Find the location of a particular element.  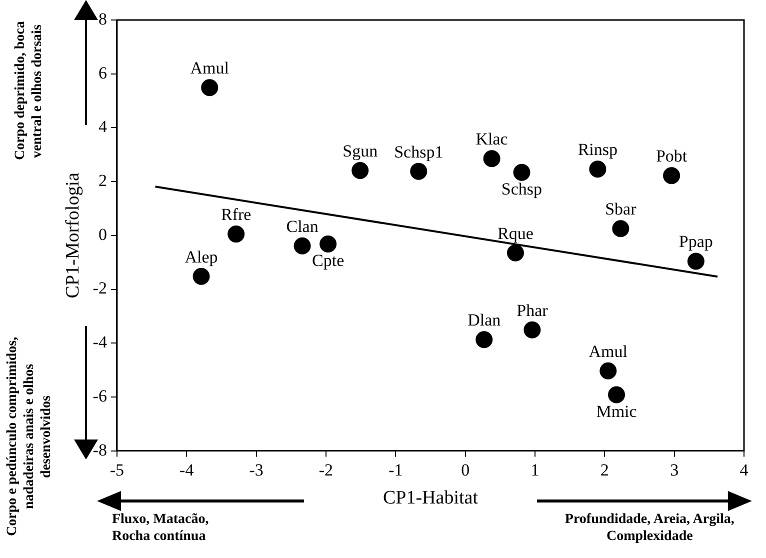

x-tick-label: -5 is located at coordinates (117, 470).